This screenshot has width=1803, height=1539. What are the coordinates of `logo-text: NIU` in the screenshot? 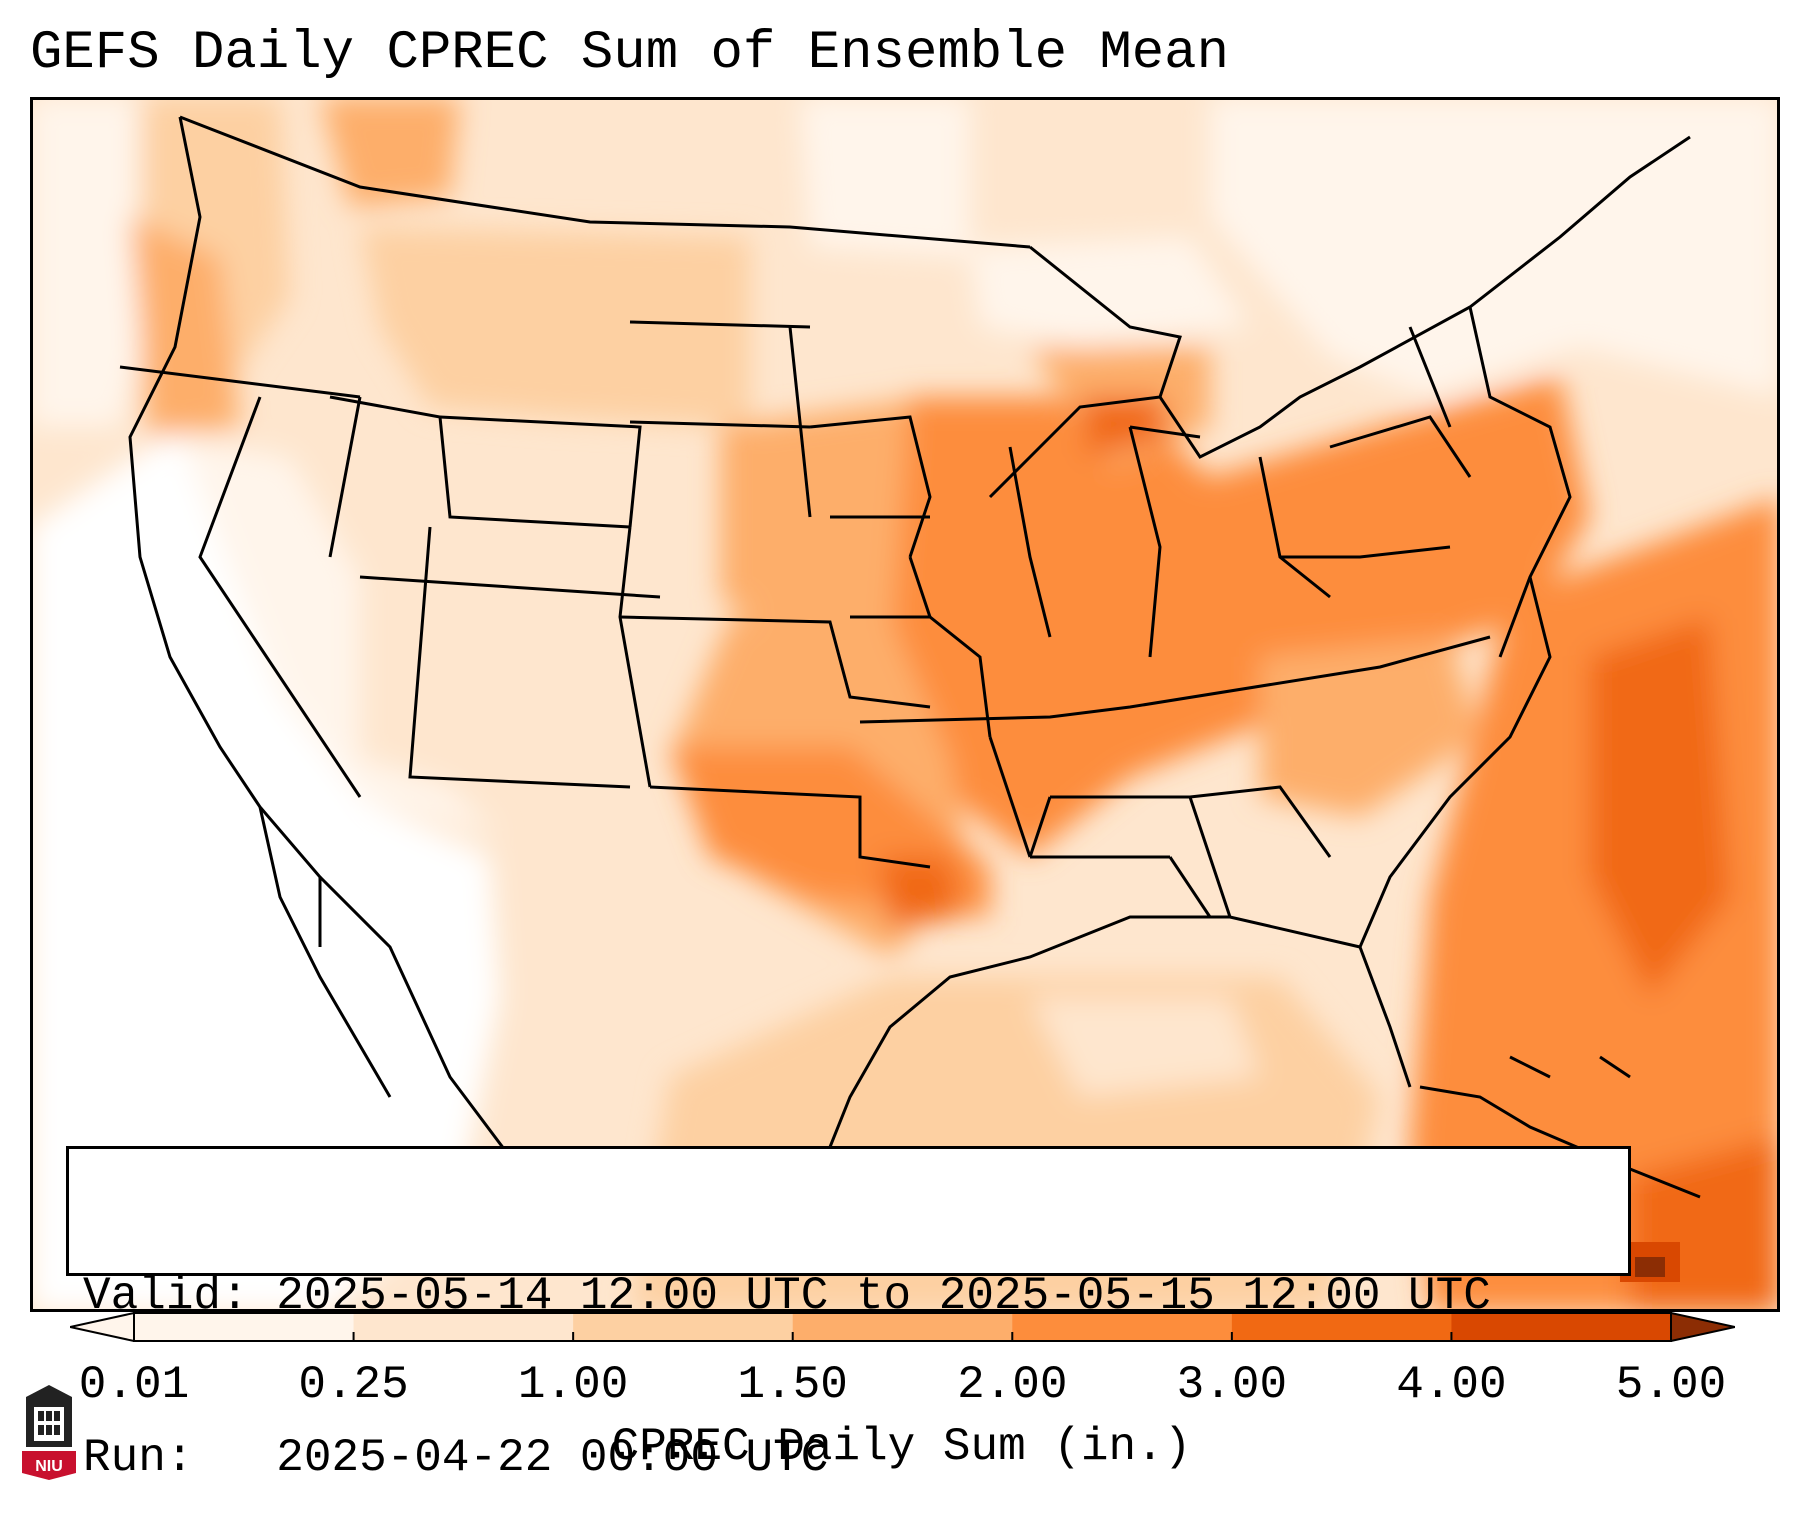 It's located at (49, 1466).